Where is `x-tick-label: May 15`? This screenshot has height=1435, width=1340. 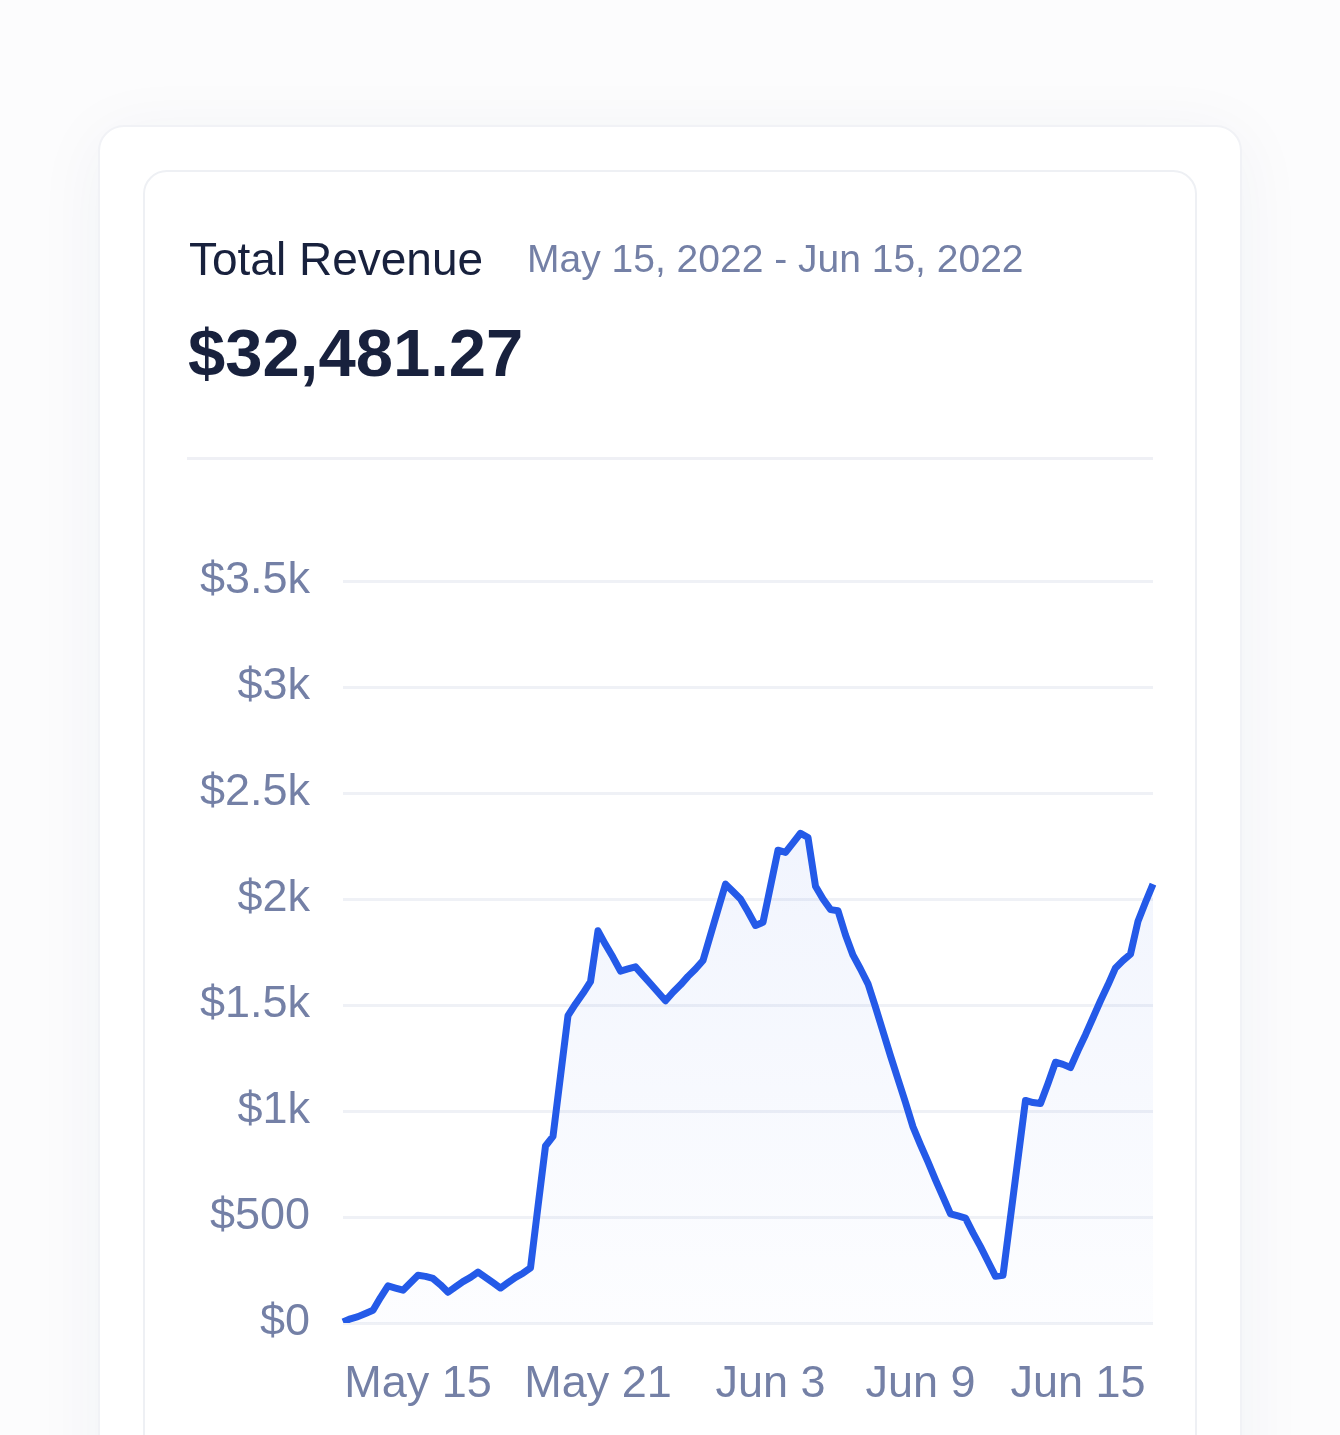 x-tick-label: May 15 is located at coordinates (418, 1382).